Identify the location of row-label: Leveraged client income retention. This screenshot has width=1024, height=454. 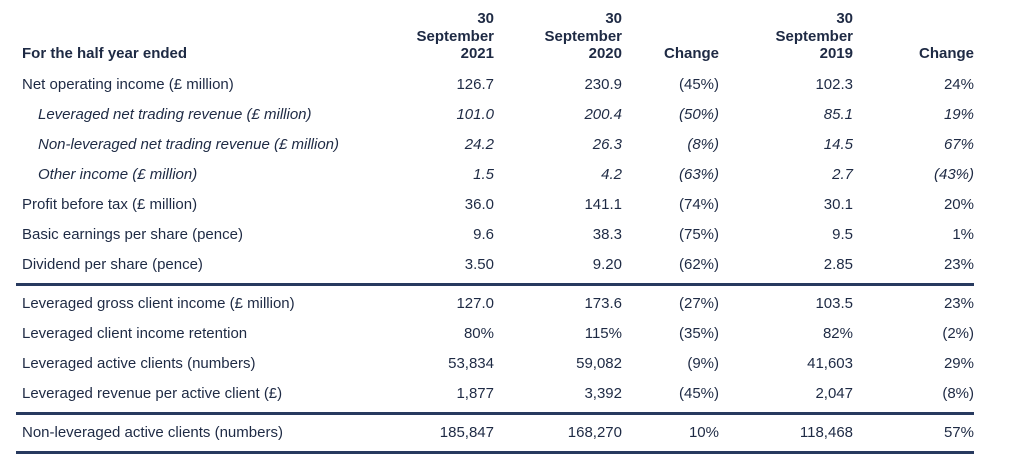
(135, 334).